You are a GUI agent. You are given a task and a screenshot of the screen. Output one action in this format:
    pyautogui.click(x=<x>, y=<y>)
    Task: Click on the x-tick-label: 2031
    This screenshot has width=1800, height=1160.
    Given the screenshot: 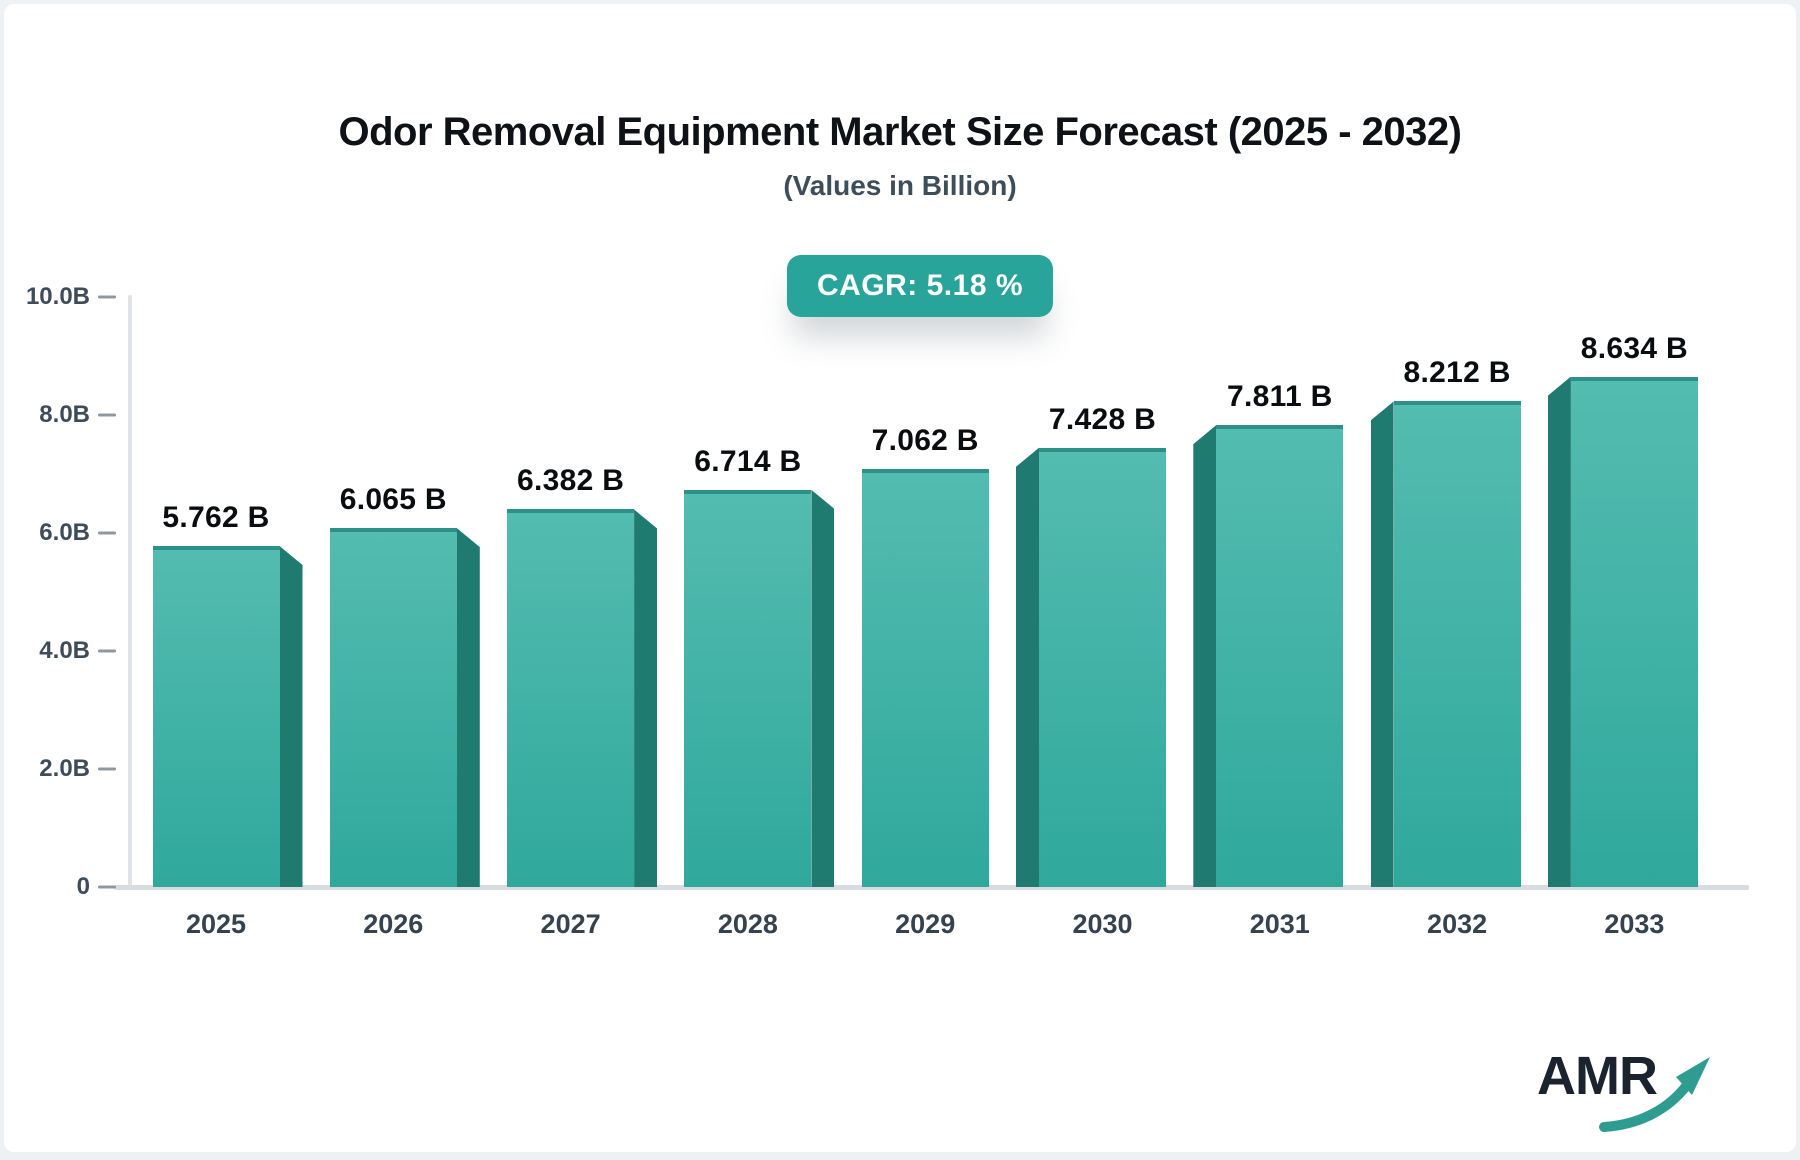 What is the action you would take?
    pyautogui.click(x=1279, y=924)
    